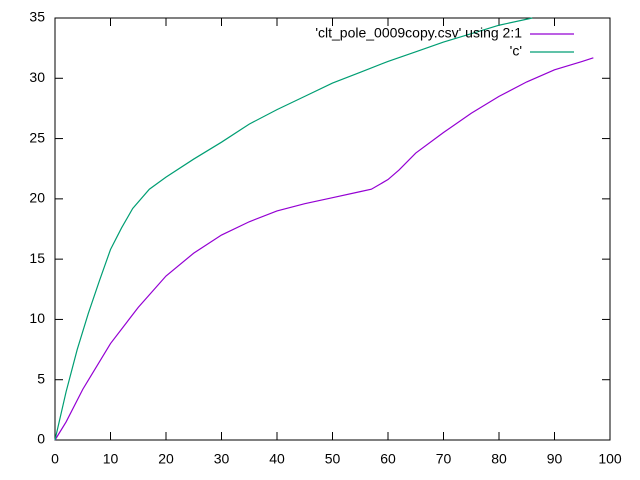 The height and width of the screenshot is (480, 640). What do you see at coordinates (37, 137) in the screenshot?
I see `y-tick-label: 25` at bounding box center [37, 137].